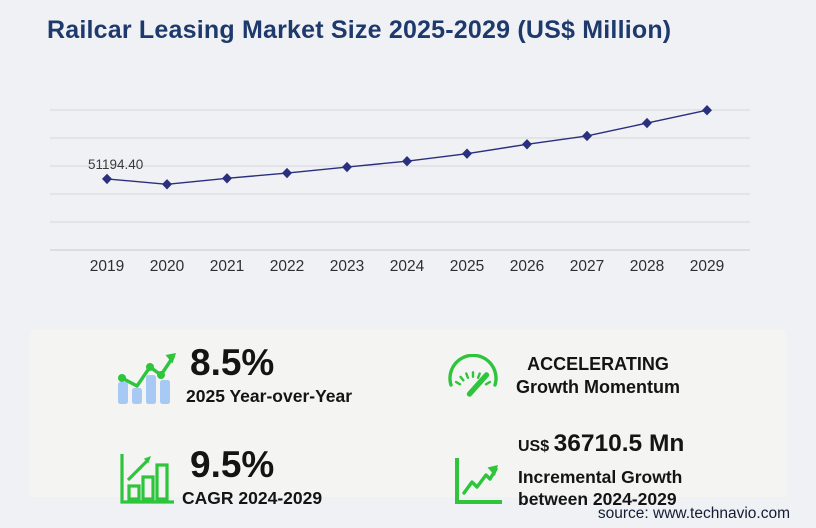 Image resolution: width=816 pixels, height=528 pixels. Describe the element at coordinates (478, 481) in the screenshot. I see `line-growth-arrow-icon` at that location.